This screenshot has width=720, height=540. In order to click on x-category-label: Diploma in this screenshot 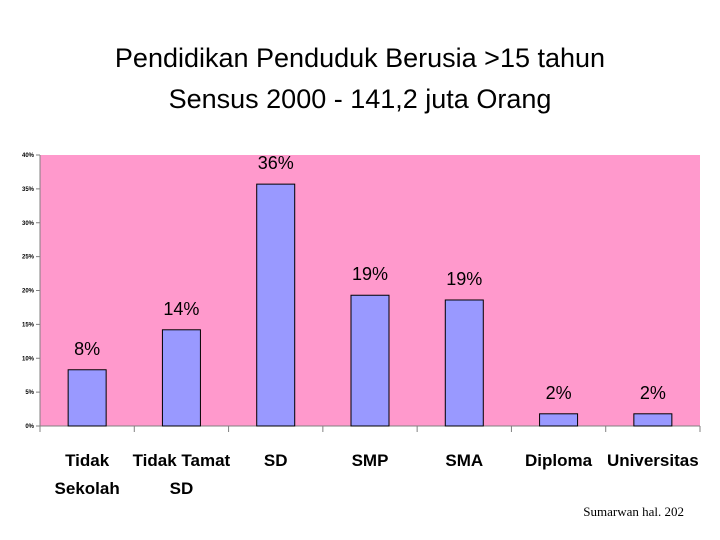, I will do `click(559, 460)`.